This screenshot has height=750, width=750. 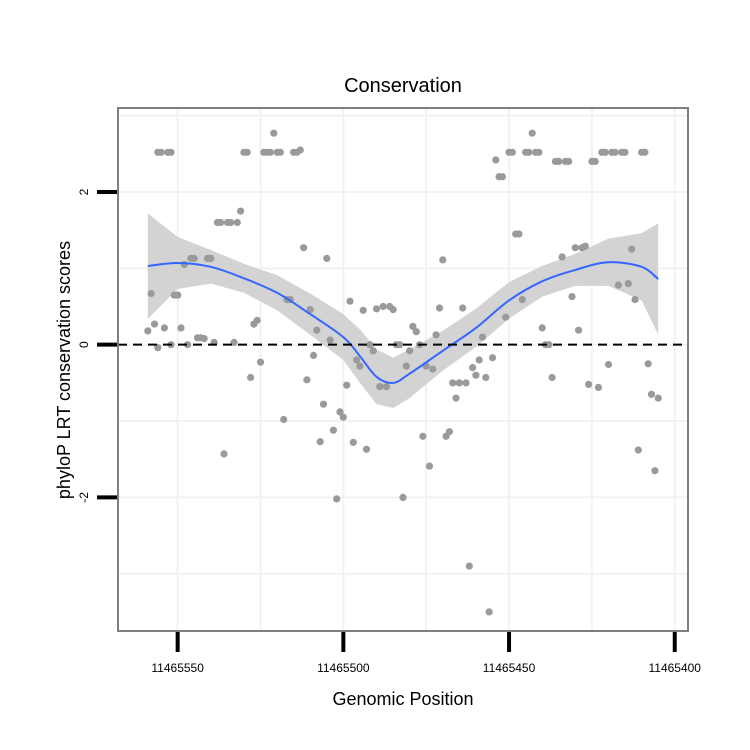 I want to click on x-tick-label: 11465400, so click(x=674, y=668).